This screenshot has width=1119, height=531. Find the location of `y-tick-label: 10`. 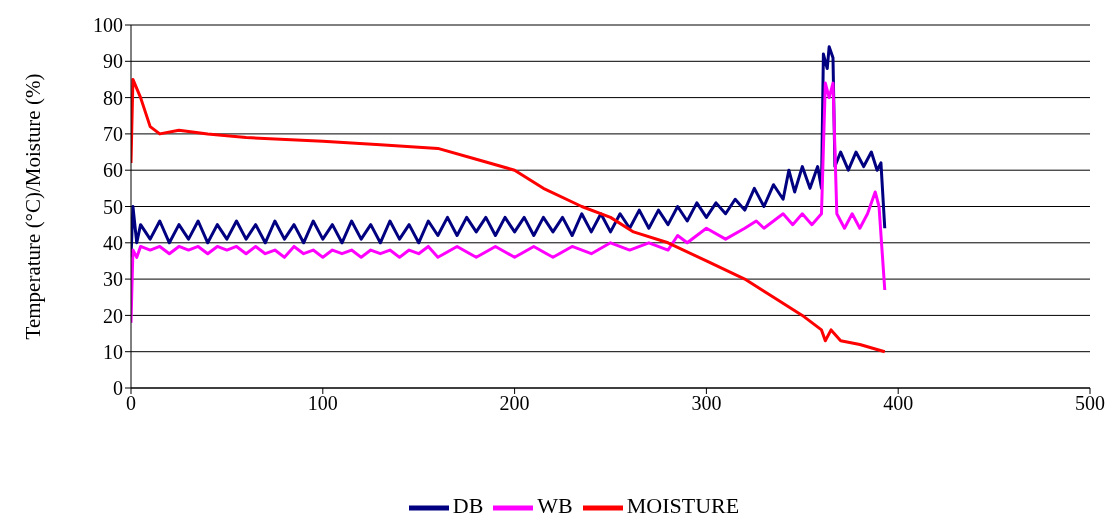

y-tick-label: 10 is located at coordinates (113, 351).